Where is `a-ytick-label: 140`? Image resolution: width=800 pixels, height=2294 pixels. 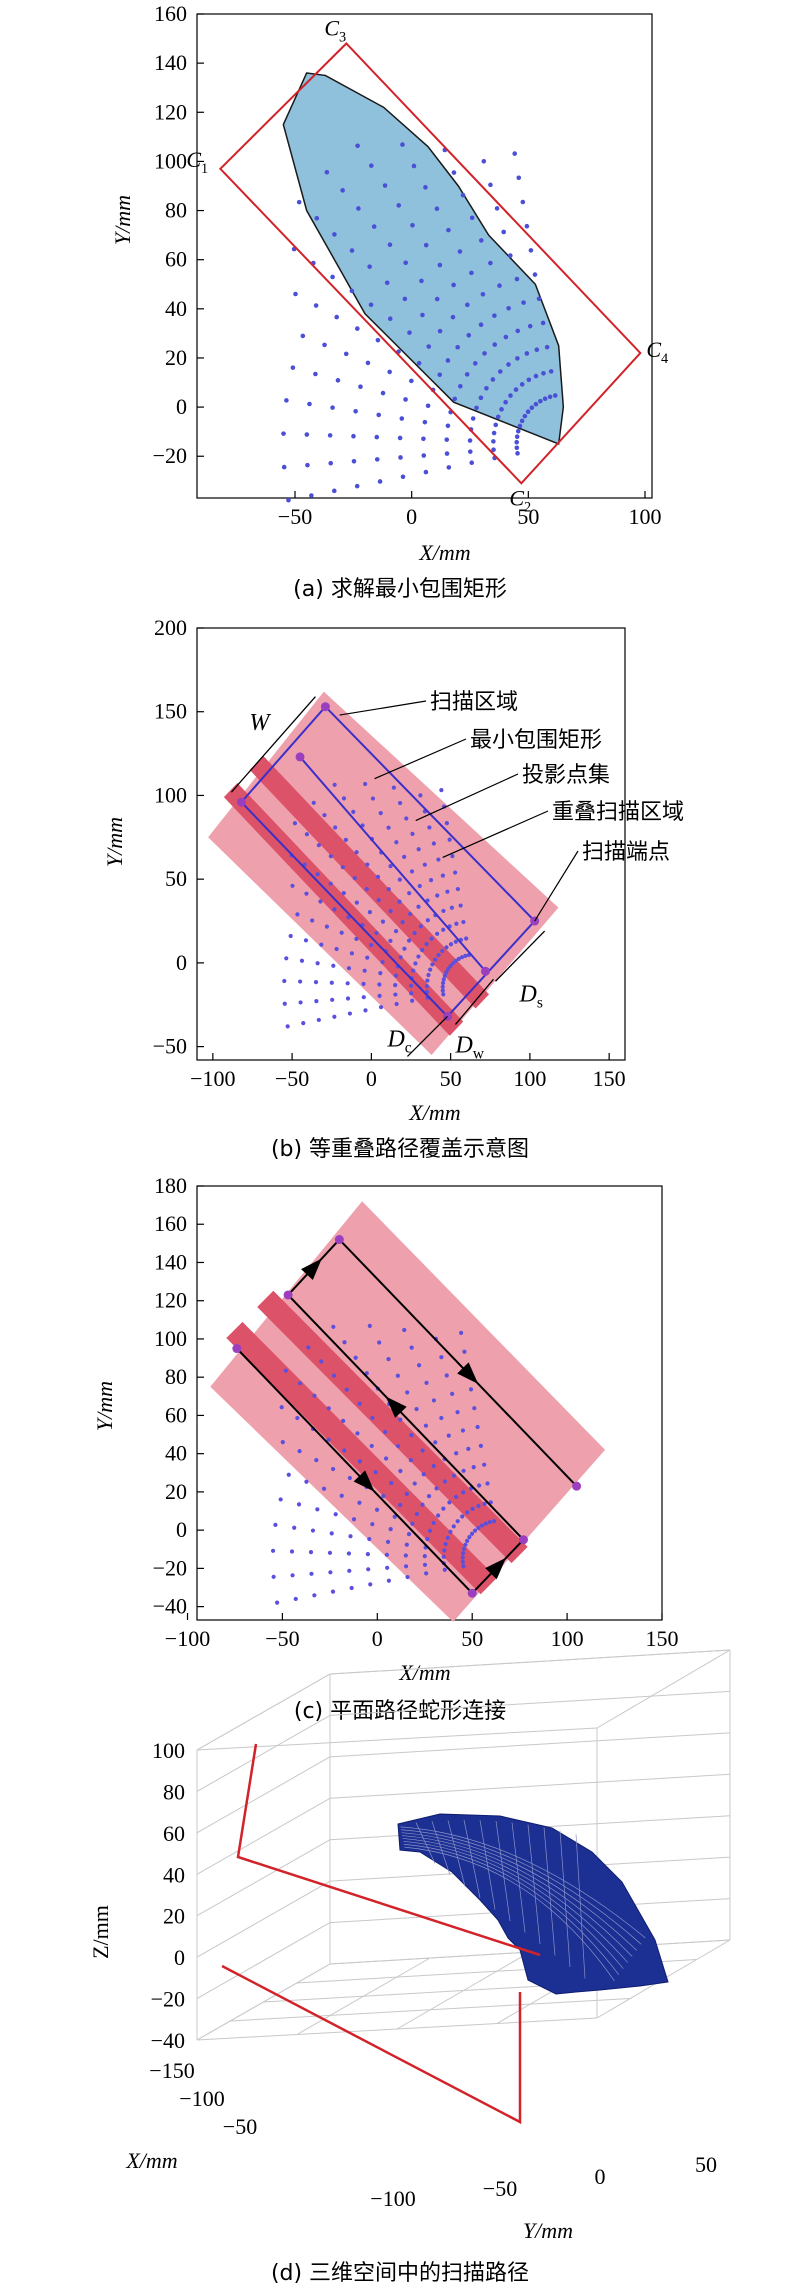 a-ytick-label: 140 is located at coordinates (170, 62).